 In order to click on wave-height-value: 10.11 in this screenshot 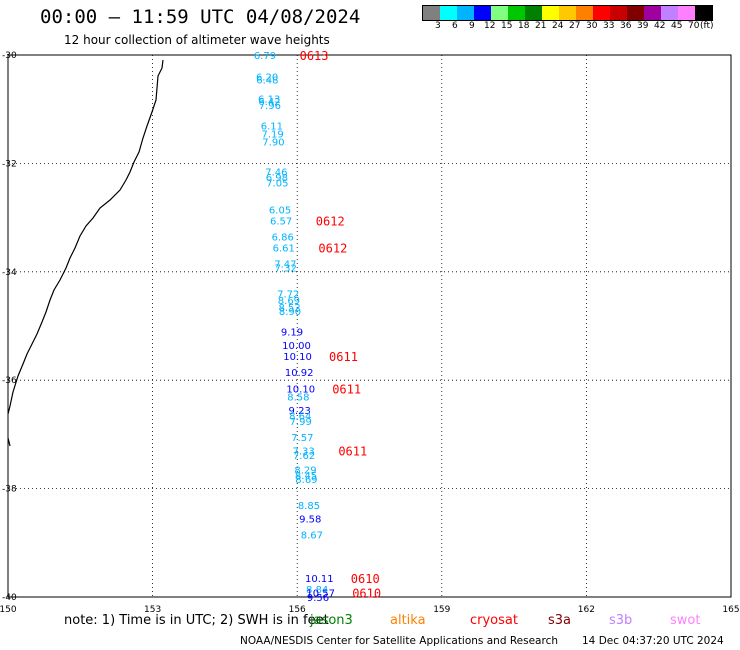, I will do `click(319, 579)`.